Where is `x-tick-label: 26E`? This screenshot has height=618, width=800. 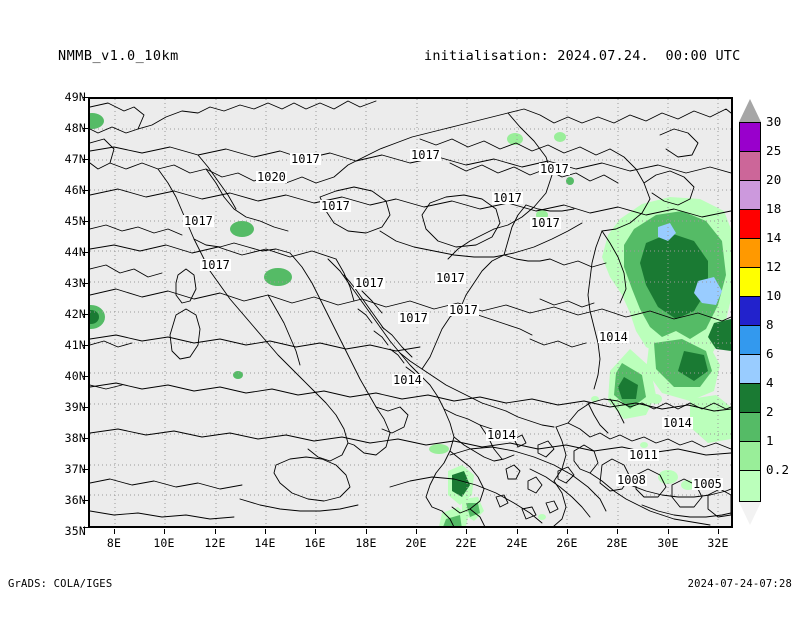 x-tick-label: 26E is located at coordinates (567, 543).